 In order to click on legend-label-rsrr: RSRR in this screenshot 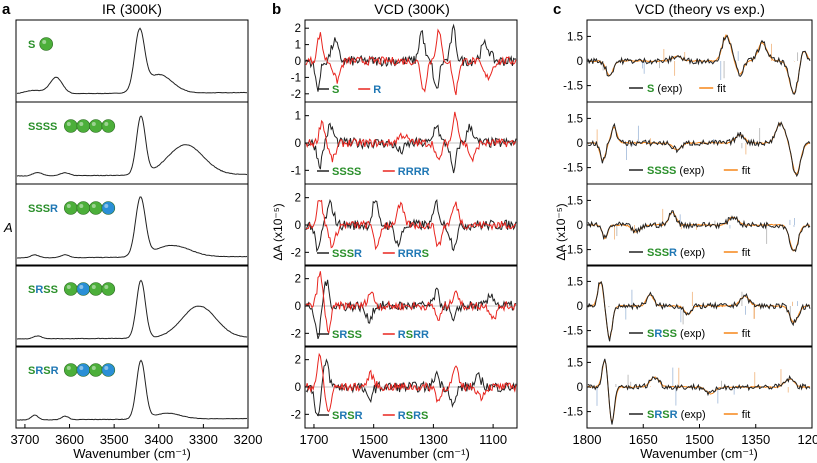, I will do `click(413, 335)`.